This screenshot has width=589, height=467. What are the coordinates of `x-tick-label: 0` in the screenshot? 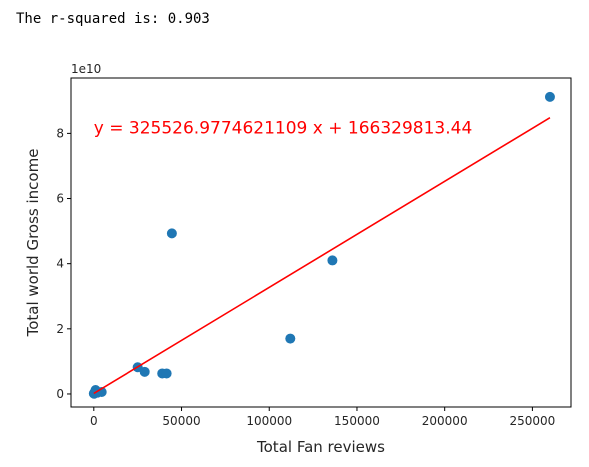 It's located at (94, 421).